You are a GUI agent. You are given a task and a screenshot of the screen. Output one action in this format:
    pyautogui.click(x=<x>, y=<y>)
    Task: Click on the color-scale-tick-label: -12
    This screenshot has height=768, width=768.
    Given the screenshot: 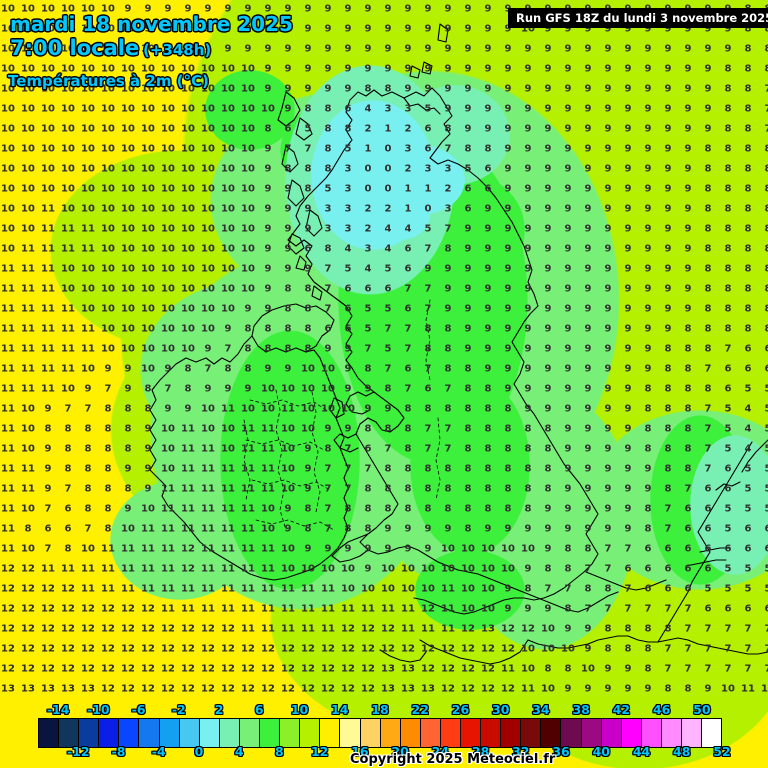 What is the action you would take?
    pyautogui.click(x=78, y=751)
    